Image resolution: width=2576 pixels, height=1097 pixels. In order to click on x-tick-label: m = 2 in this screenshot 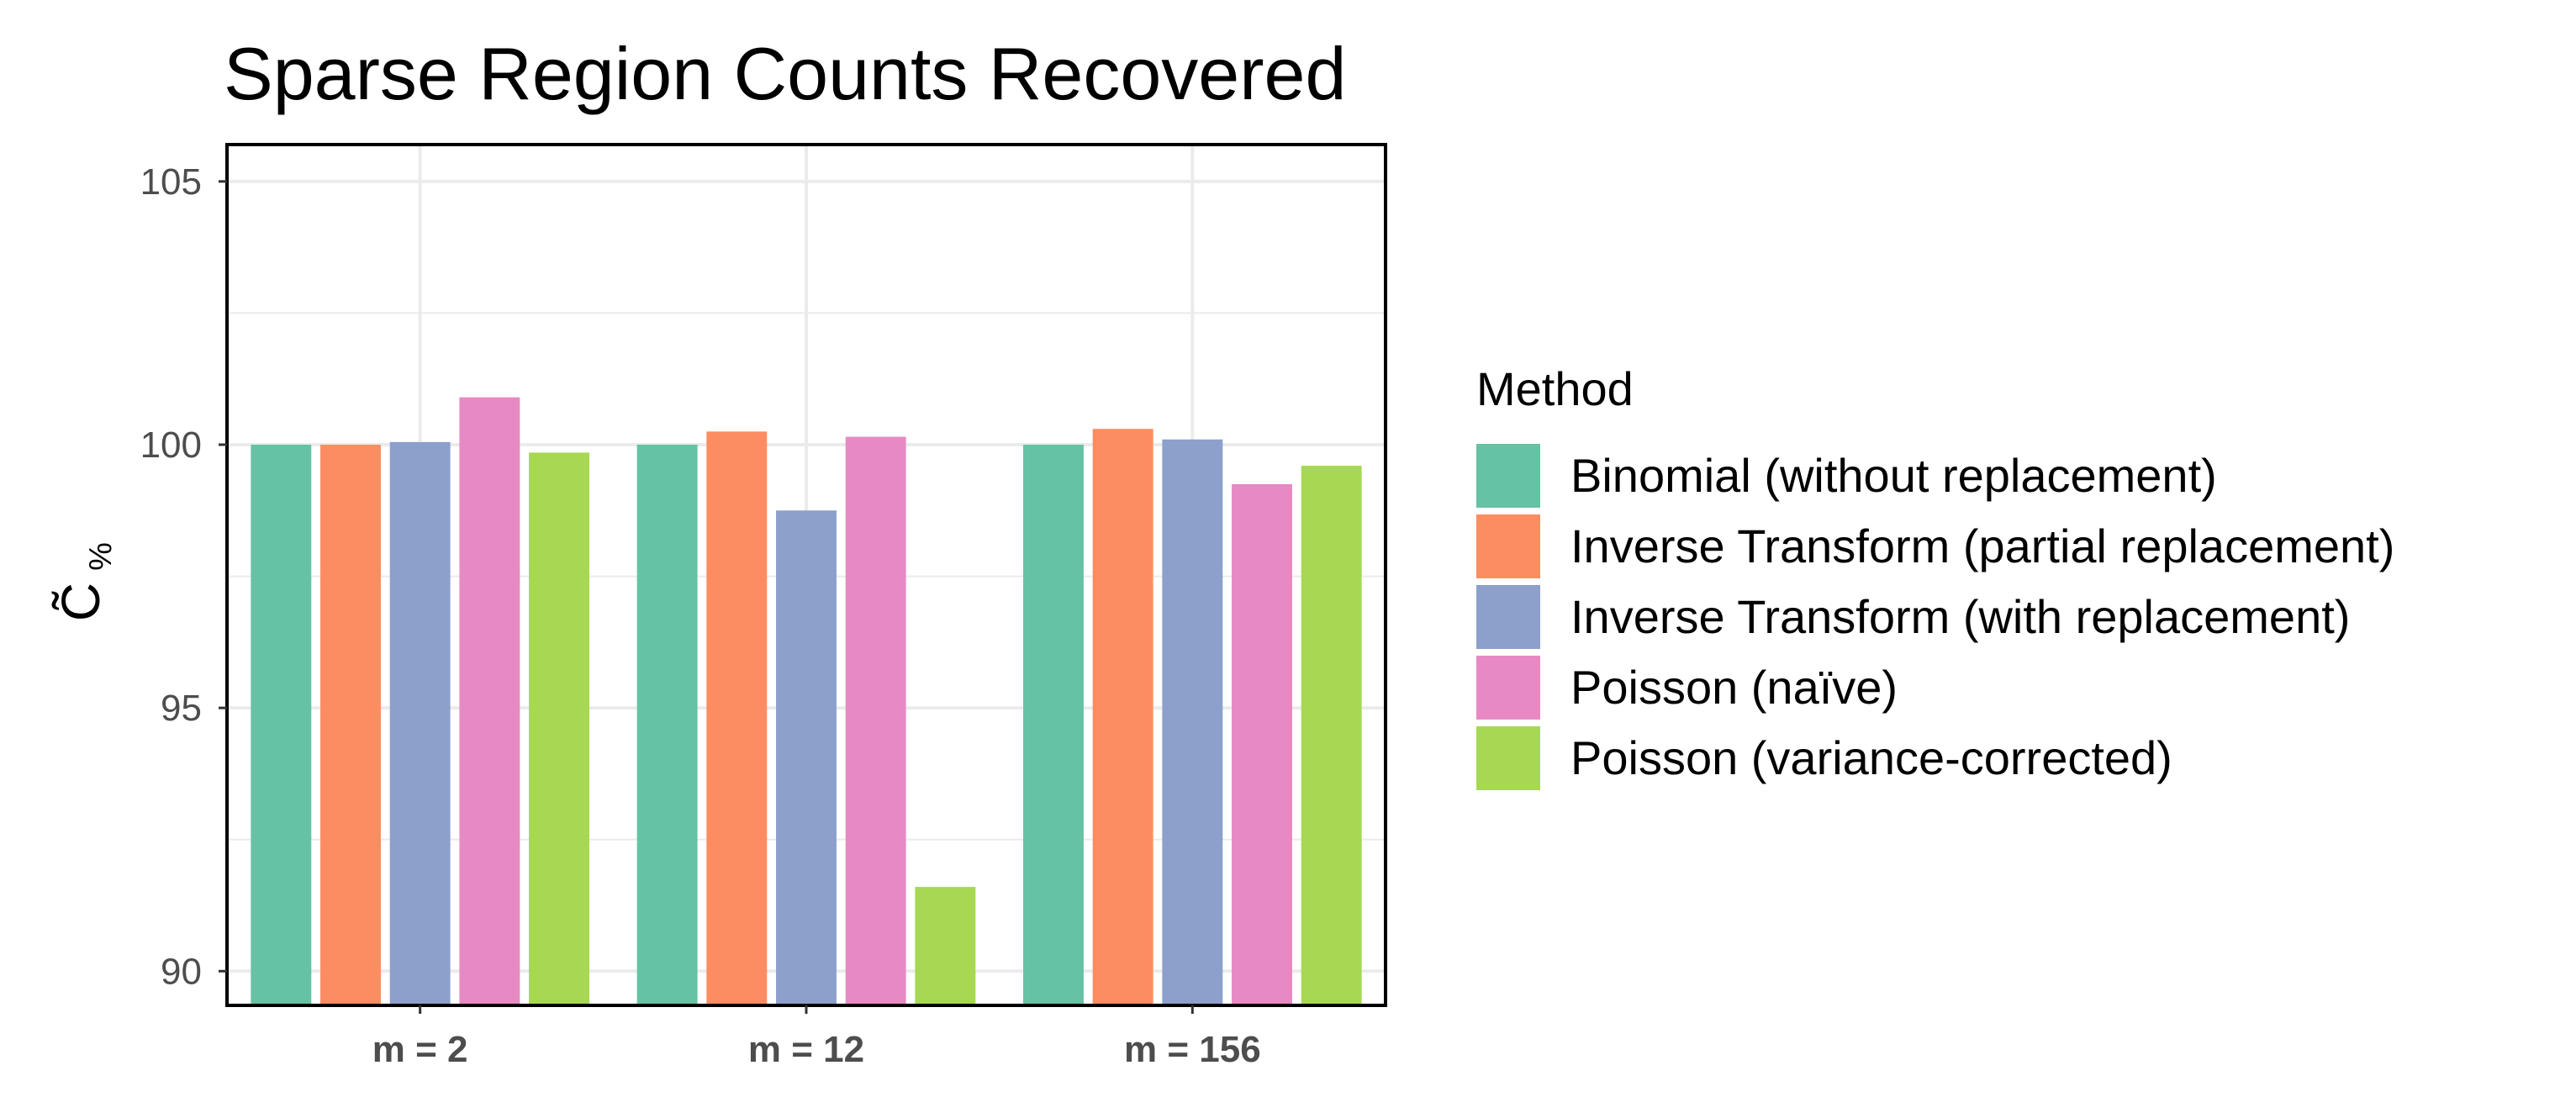, I will do `click(420, 1049)`.